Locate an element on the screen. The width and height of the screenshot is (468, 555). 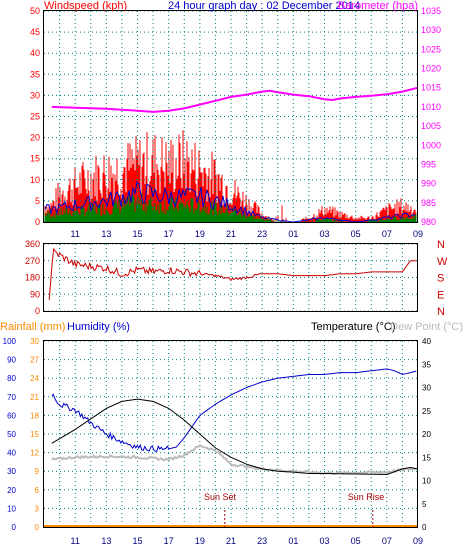
wind-y-tick: 10 is located at coordinates (35, 180).